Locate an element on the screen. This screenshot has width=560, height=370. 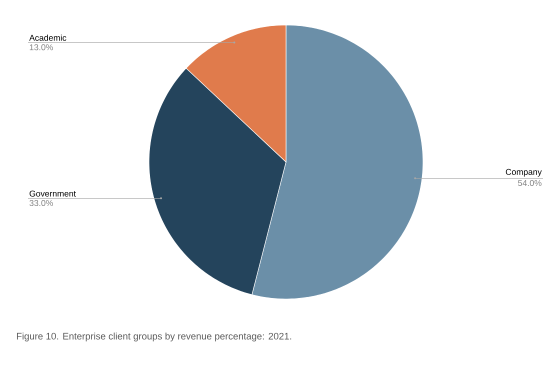
slice-label: Government is located at coordinates (53, 193).